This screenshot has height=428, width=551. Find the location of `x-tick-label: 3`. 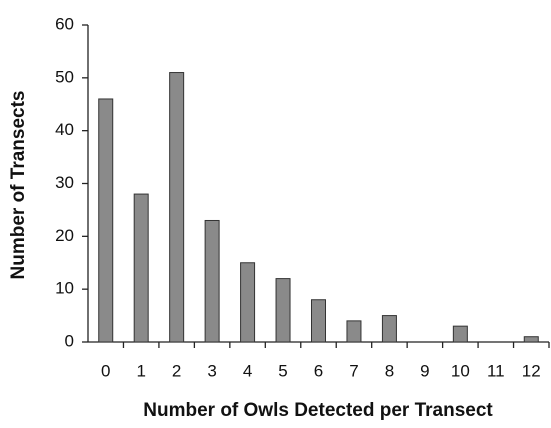

x-tick-label: 3 is located at coordinates (211, 370).